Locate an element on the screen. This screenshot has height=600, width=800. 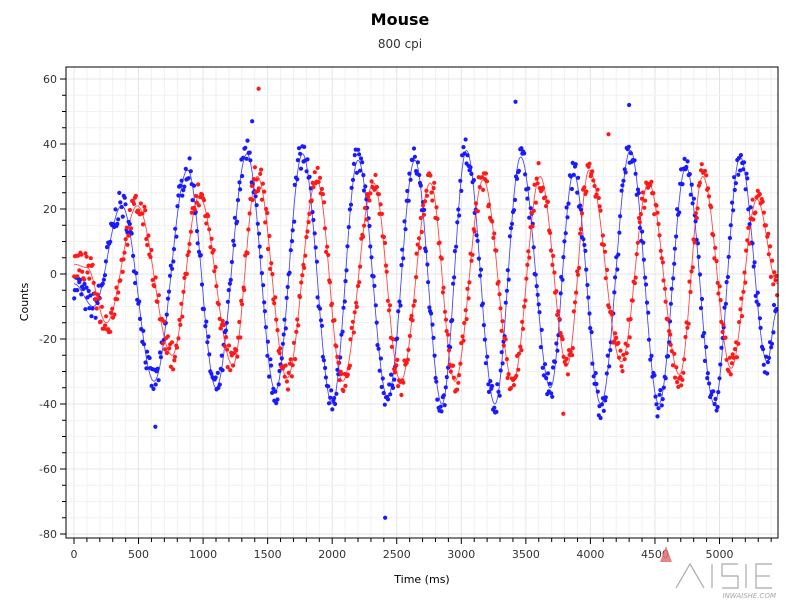
y-tick-label: 20 is located at coordinates (50, 209).